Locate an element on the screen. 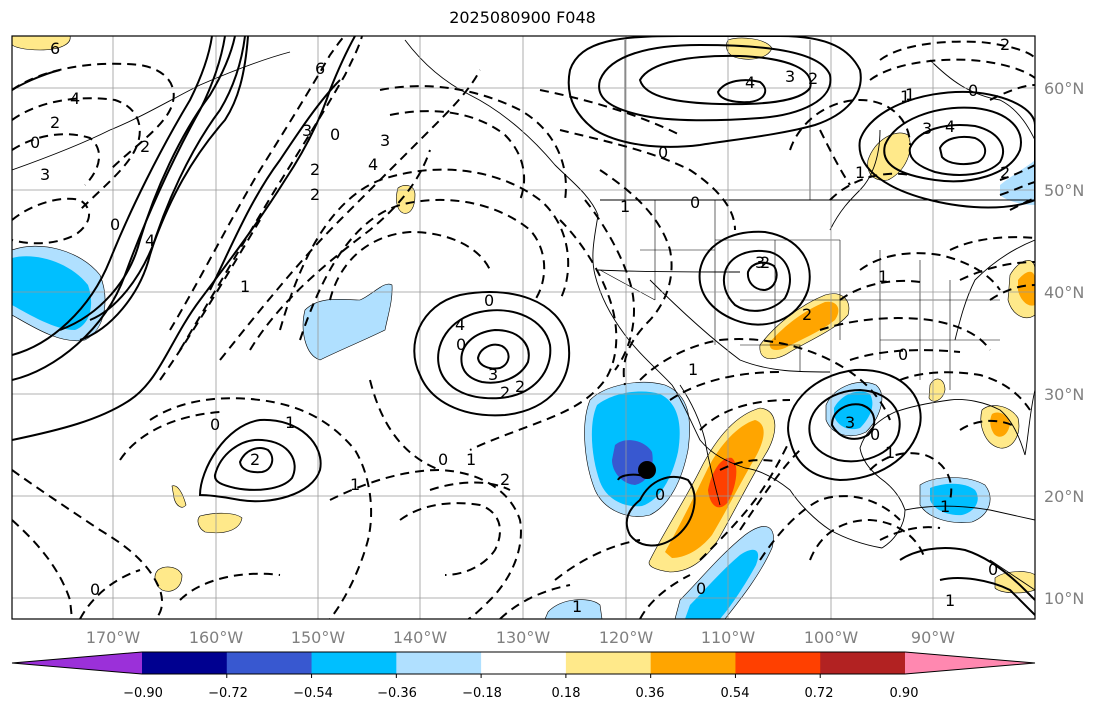 The height and width of the screenshot is (712, 1105). colorbar-tick-label: −0.18 is located at coordinates (482, 693).